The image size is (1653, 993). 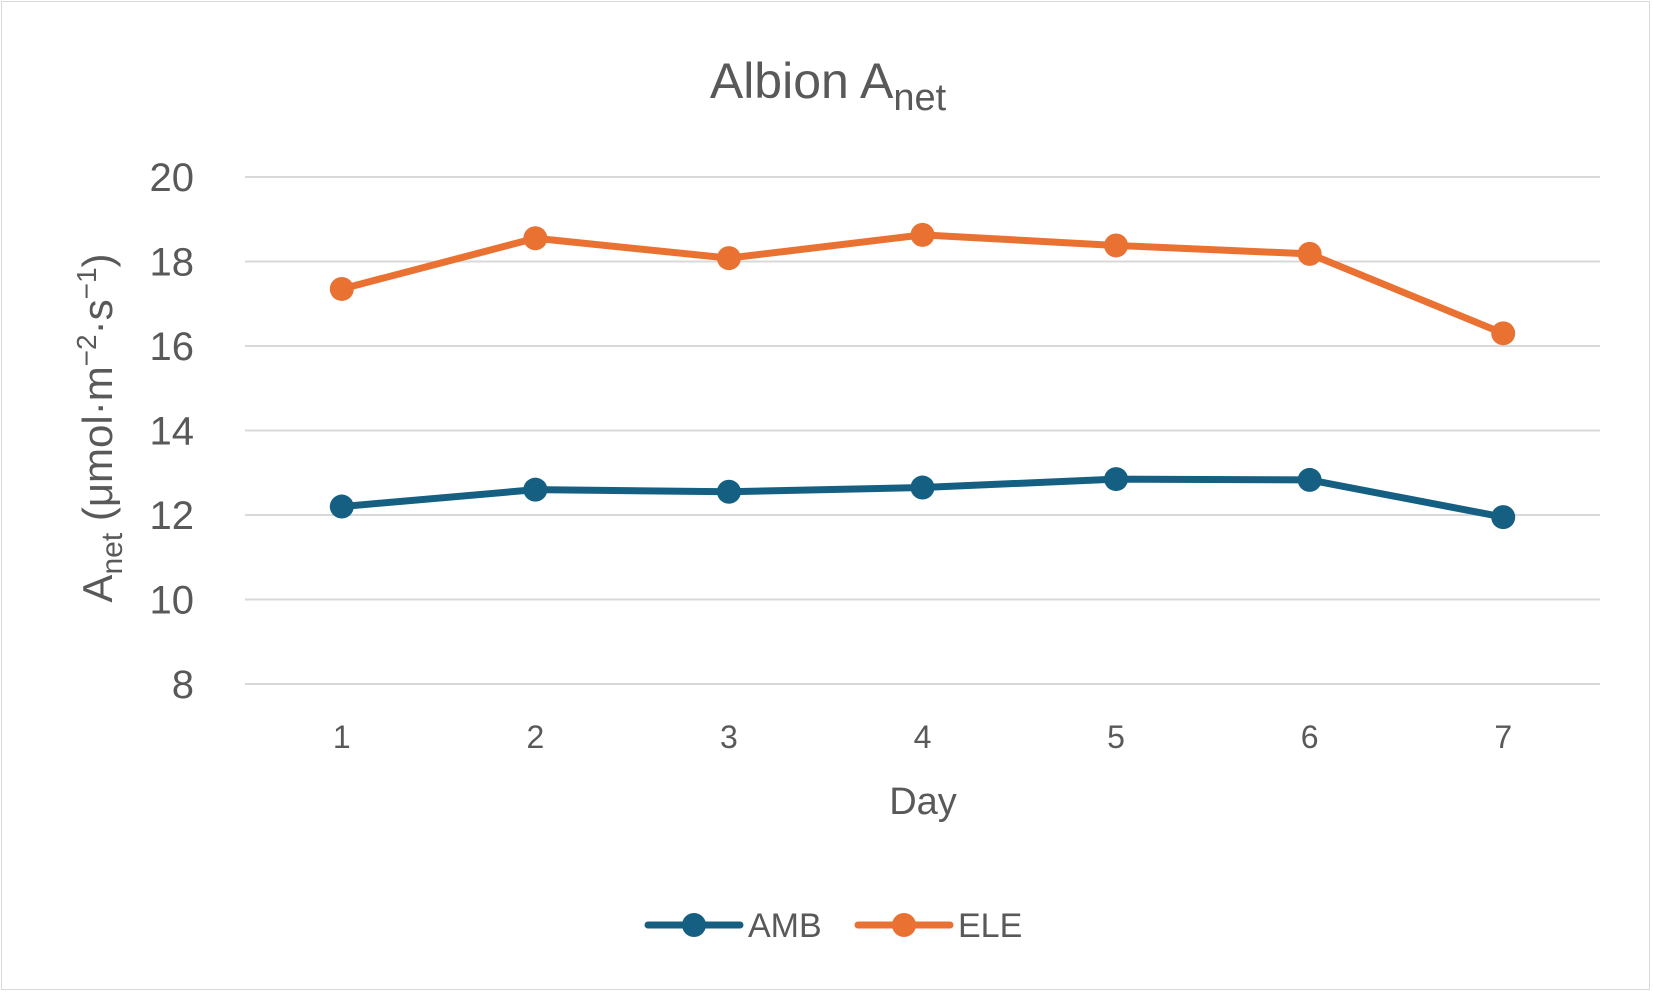 What do you see at coordinates (919, 98) in the screenshot?
I see `chart-title-sub: net` at bounding box center [919, 98].